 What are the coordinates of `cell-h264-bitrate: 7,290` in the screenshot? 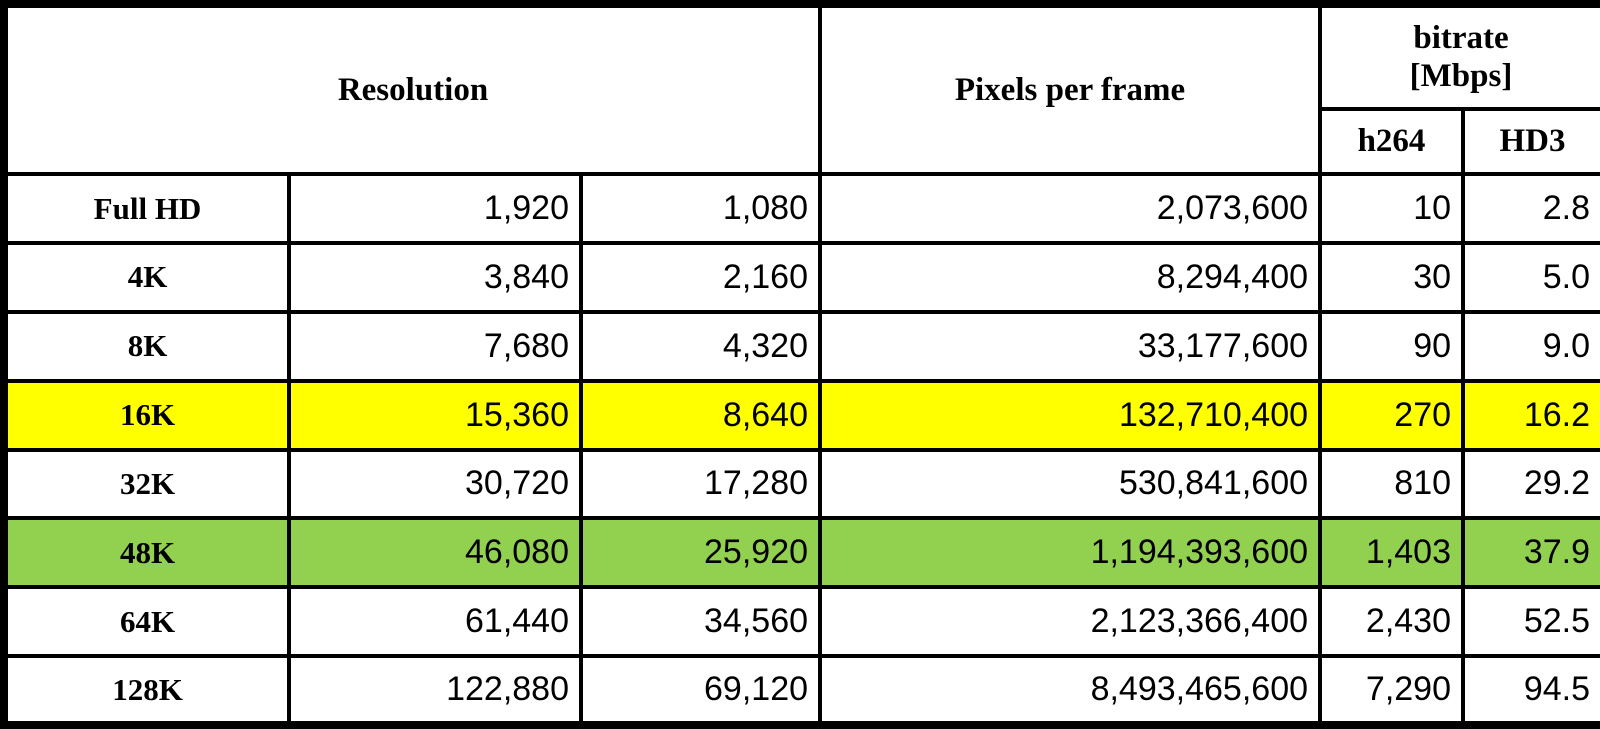 It's located at (1392, 690).